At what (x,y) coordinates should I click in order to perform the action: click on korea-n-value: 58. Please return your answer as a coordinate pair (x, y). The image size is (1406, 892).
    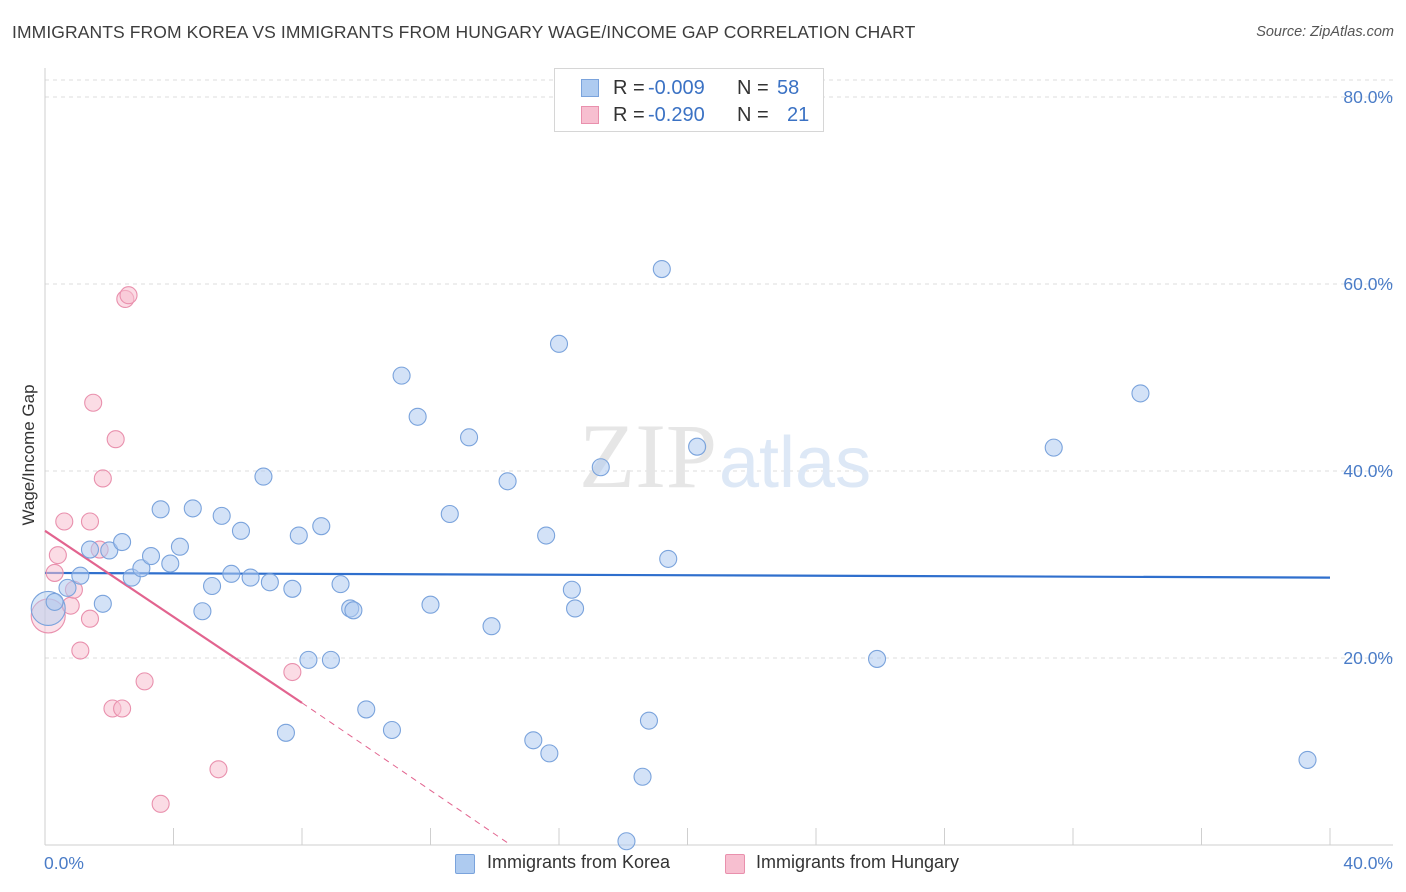
    Looking at the image, I should click on (788, 88).